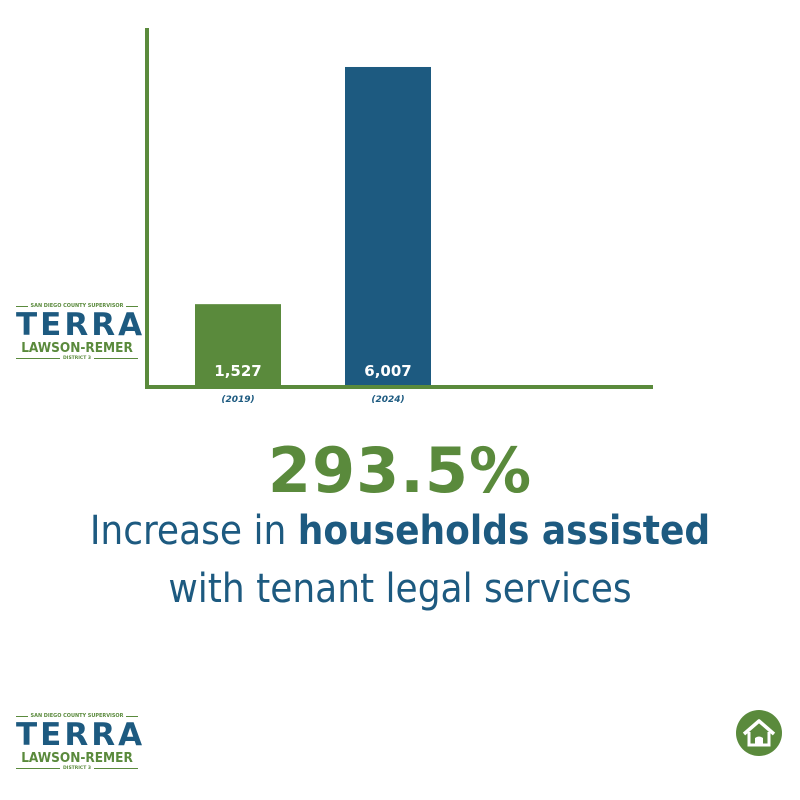  What do you see at coordinates (237, 400) in the screenshot?
I see `category-label-0: (2019)` at bounding box center [237, 400].